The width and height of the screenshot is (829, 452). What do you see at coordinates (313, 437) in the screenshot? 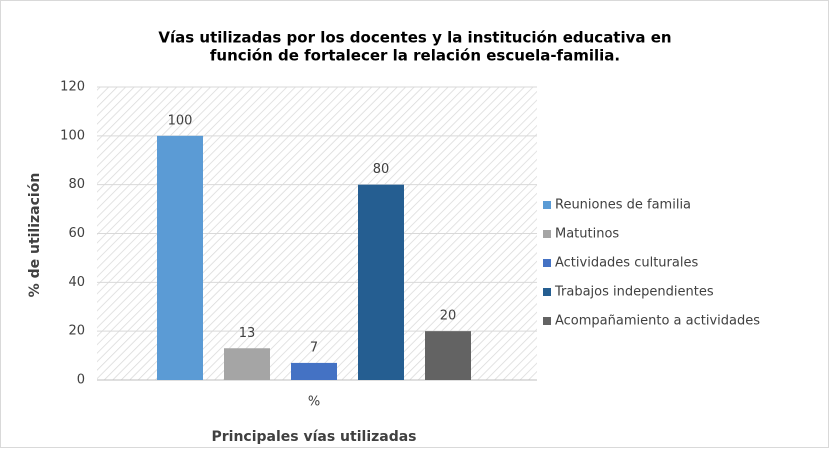
I see `x-axis-label: Principales vías utilizadas` at bounding box center [313, 437].